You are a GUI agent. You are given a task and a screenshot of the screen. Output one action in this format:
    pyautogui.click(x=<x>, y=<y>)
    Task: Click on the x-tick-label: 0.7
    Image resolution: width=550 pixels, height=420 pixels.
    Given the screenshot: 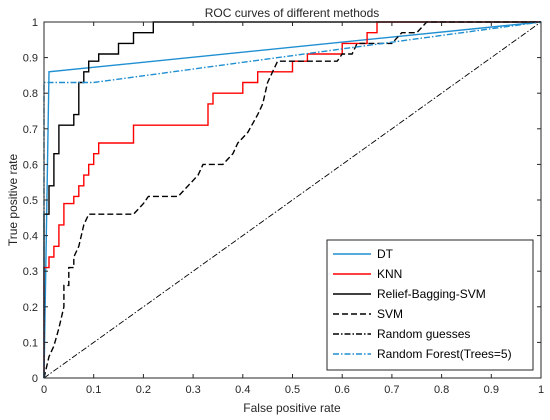 What is the action you would take?
    pyautogui.click(x=391, y=390)
    